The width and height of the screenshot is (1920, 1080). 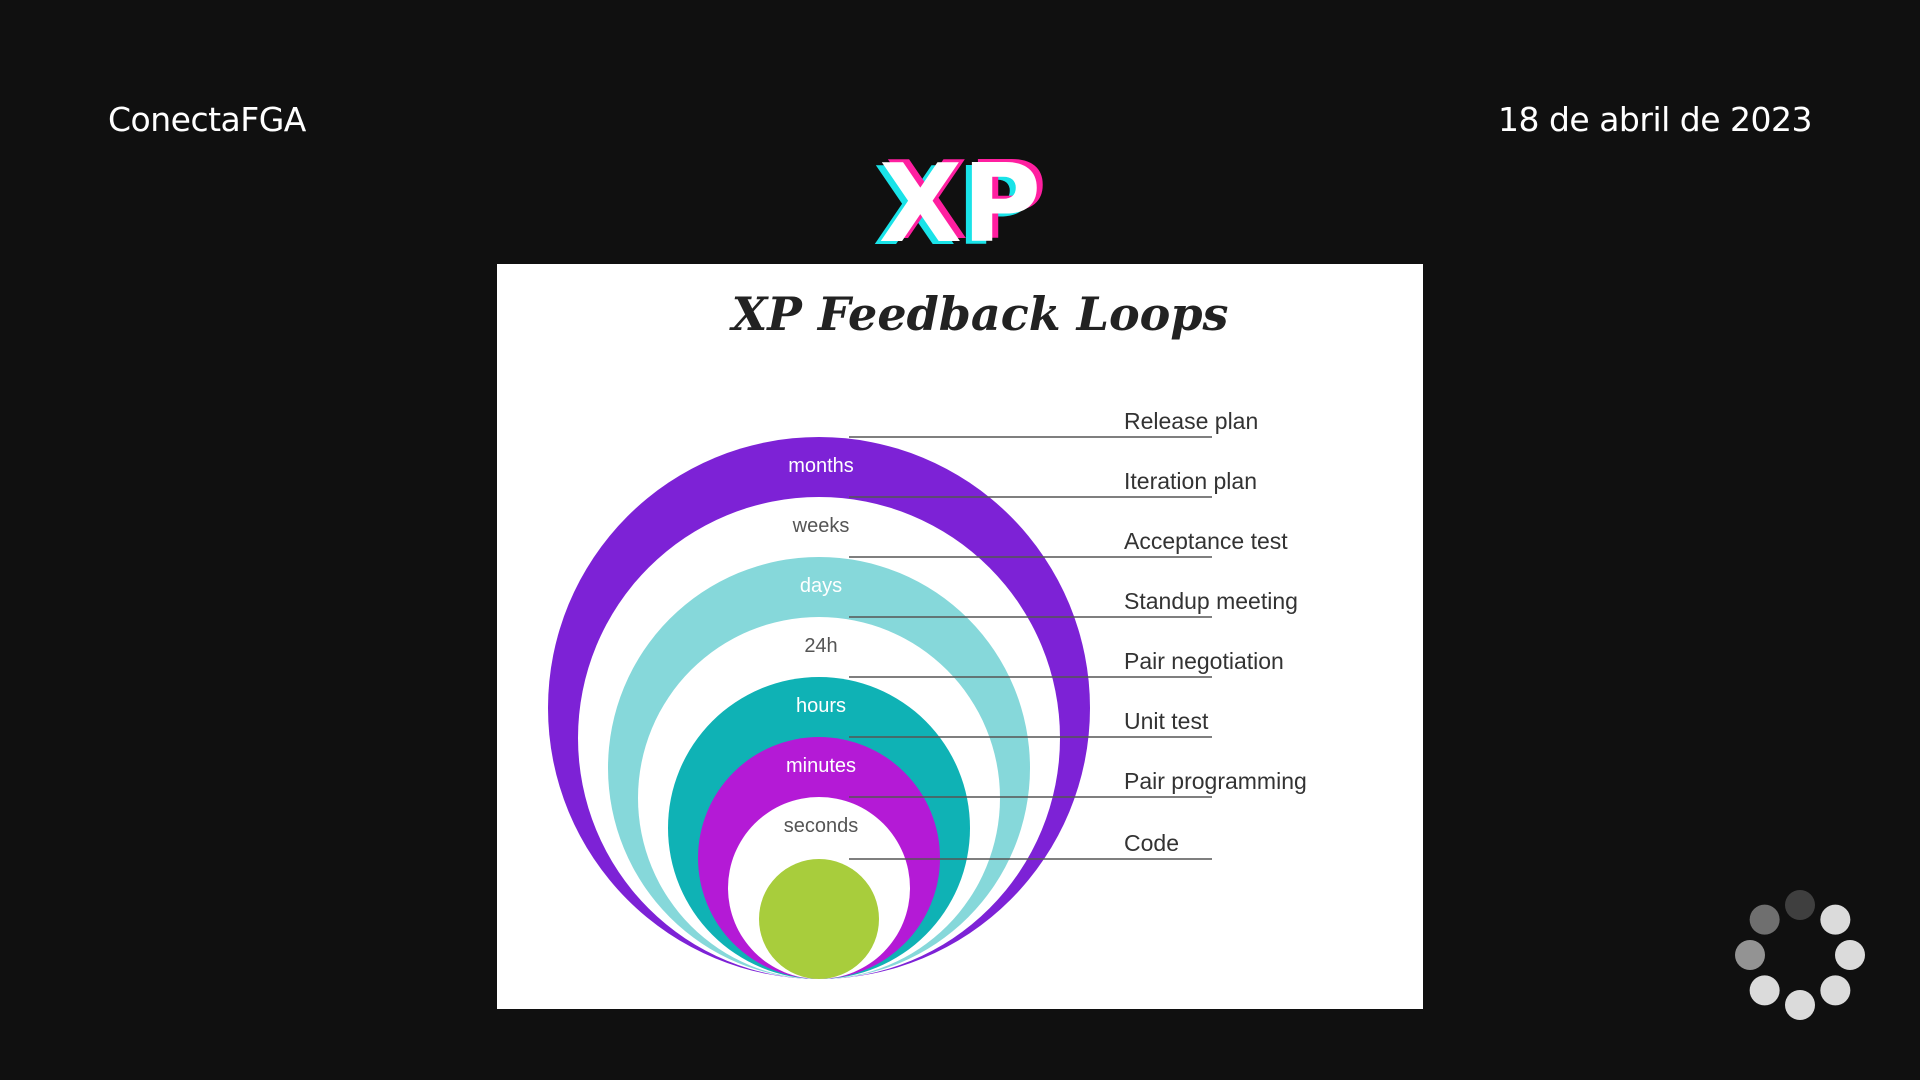 I want to click on organization-name: ConectaFGA, so click(x=207, y=119).